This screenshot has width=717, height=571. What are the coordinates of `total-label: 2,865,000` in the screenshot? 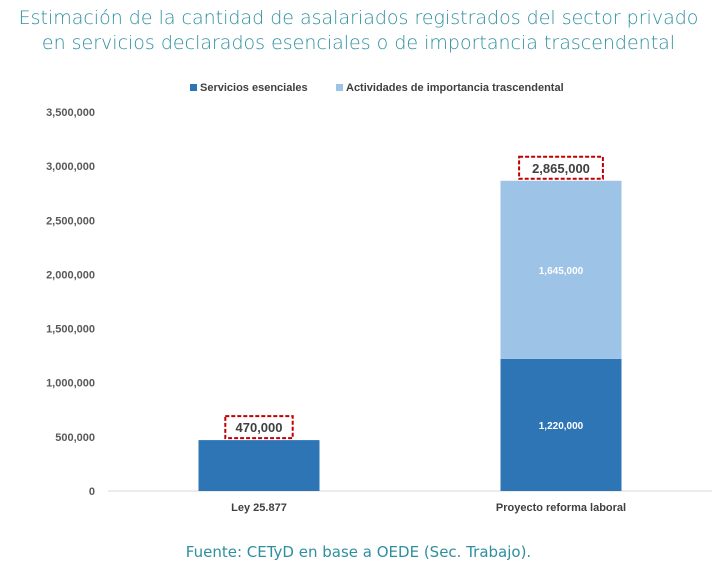 It's located at (561, 168).